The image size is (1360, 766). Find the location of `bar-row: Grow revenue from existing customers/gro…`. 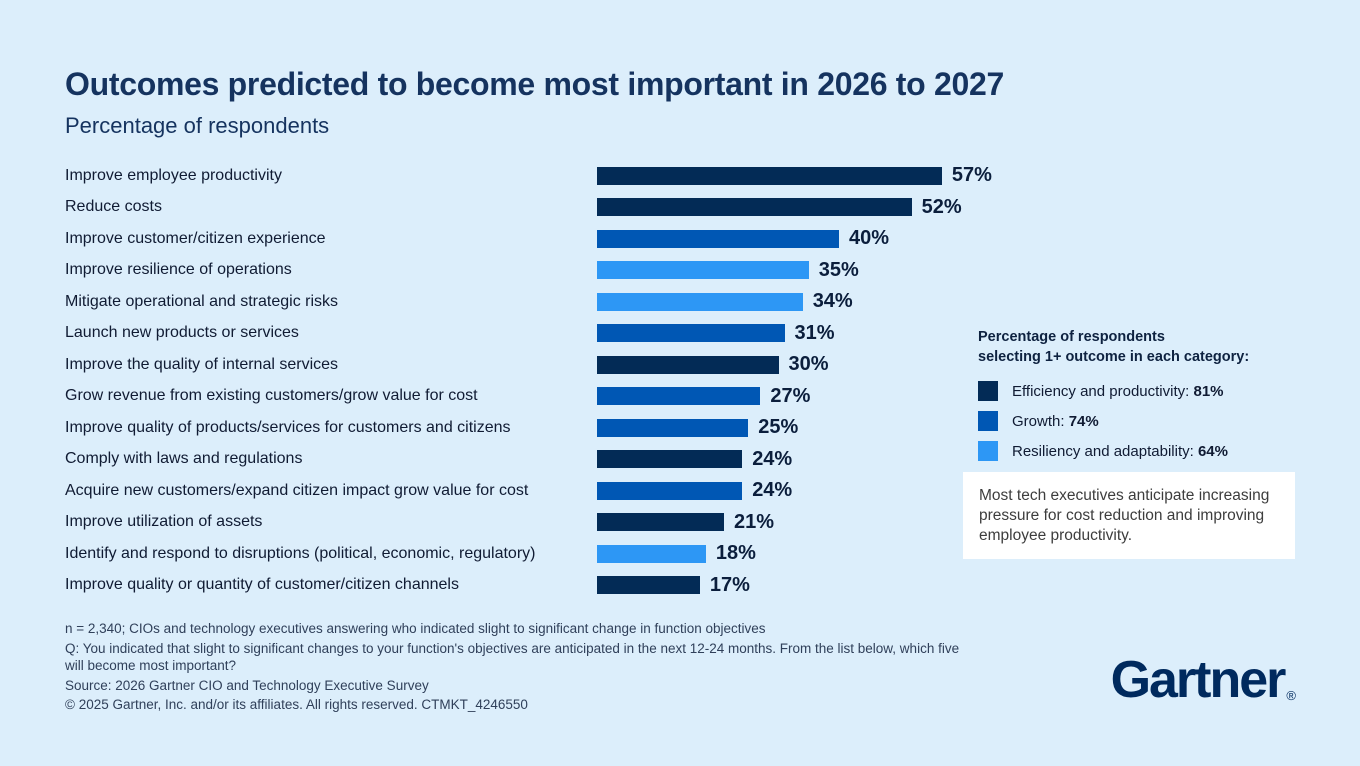

bar-row: Grow revenue from existing customers/gro… is located at coordinates (515, 397).